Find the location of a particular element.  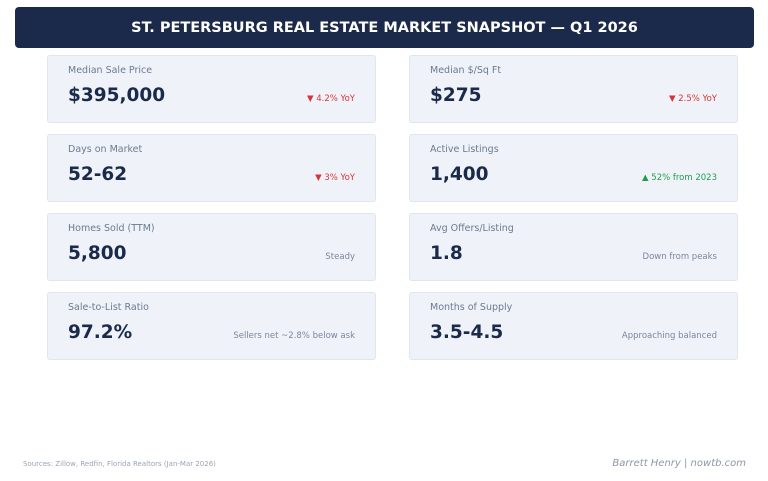

metric-card: Median Sale Price $395,000 ▼ 4.2% YoY is located at coordinates (211, 89).